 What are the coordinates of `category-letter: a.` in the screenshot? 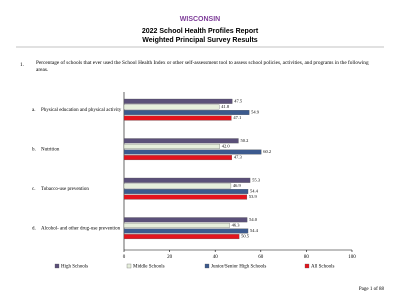 It's located at (33, 110).